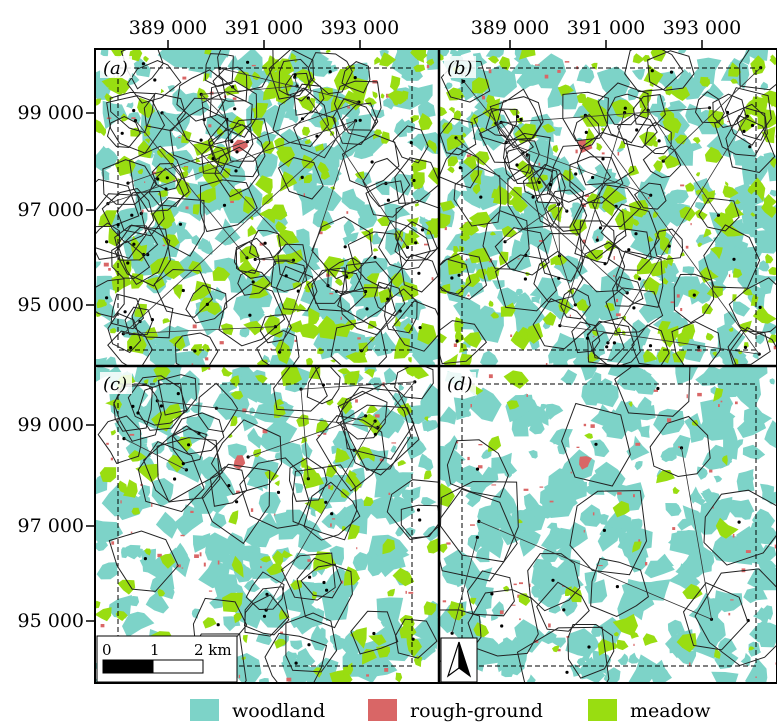  What do you see at coordinates (213, 650) in the screenshot?
I see `scale-label: 2 km` at bounding box center [213, 650].